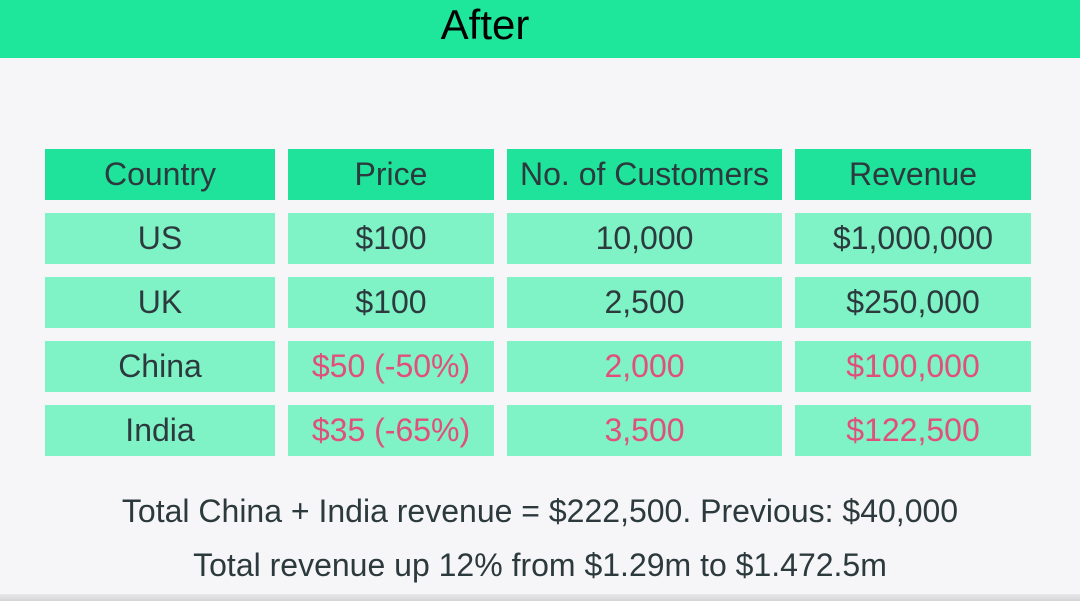  What do you see at coordinates (391, 430) in the screenshot?
I see `row-india-price: $35 (-65%)` at bounding box center [391, 430].